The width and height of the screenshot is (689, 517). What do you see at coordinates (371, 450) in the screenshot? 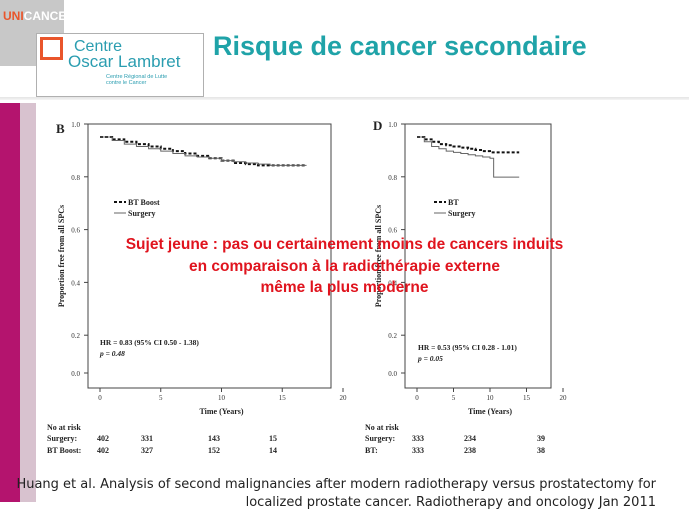
I see `panel-d-risk-label: BT:` at bounding box center [371, 450].